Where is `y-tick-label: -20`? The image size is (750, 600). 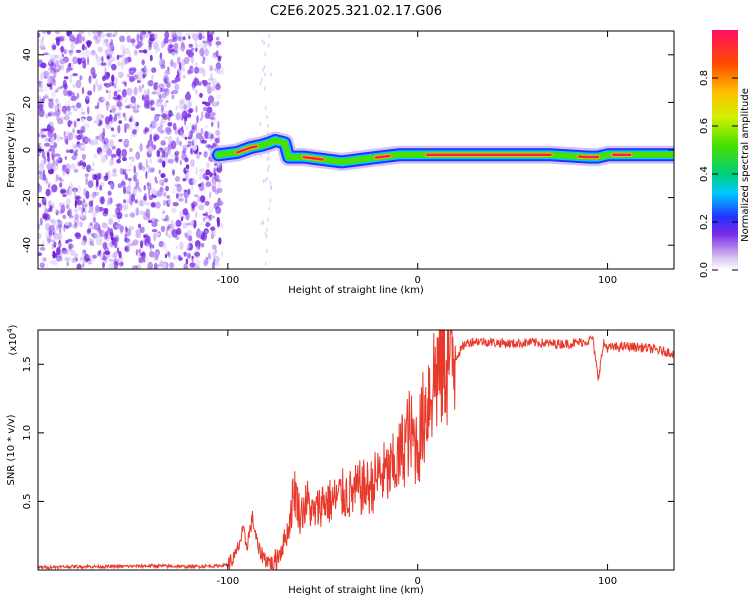 y-tick-label: -20 is located at coordinates (27, 197).